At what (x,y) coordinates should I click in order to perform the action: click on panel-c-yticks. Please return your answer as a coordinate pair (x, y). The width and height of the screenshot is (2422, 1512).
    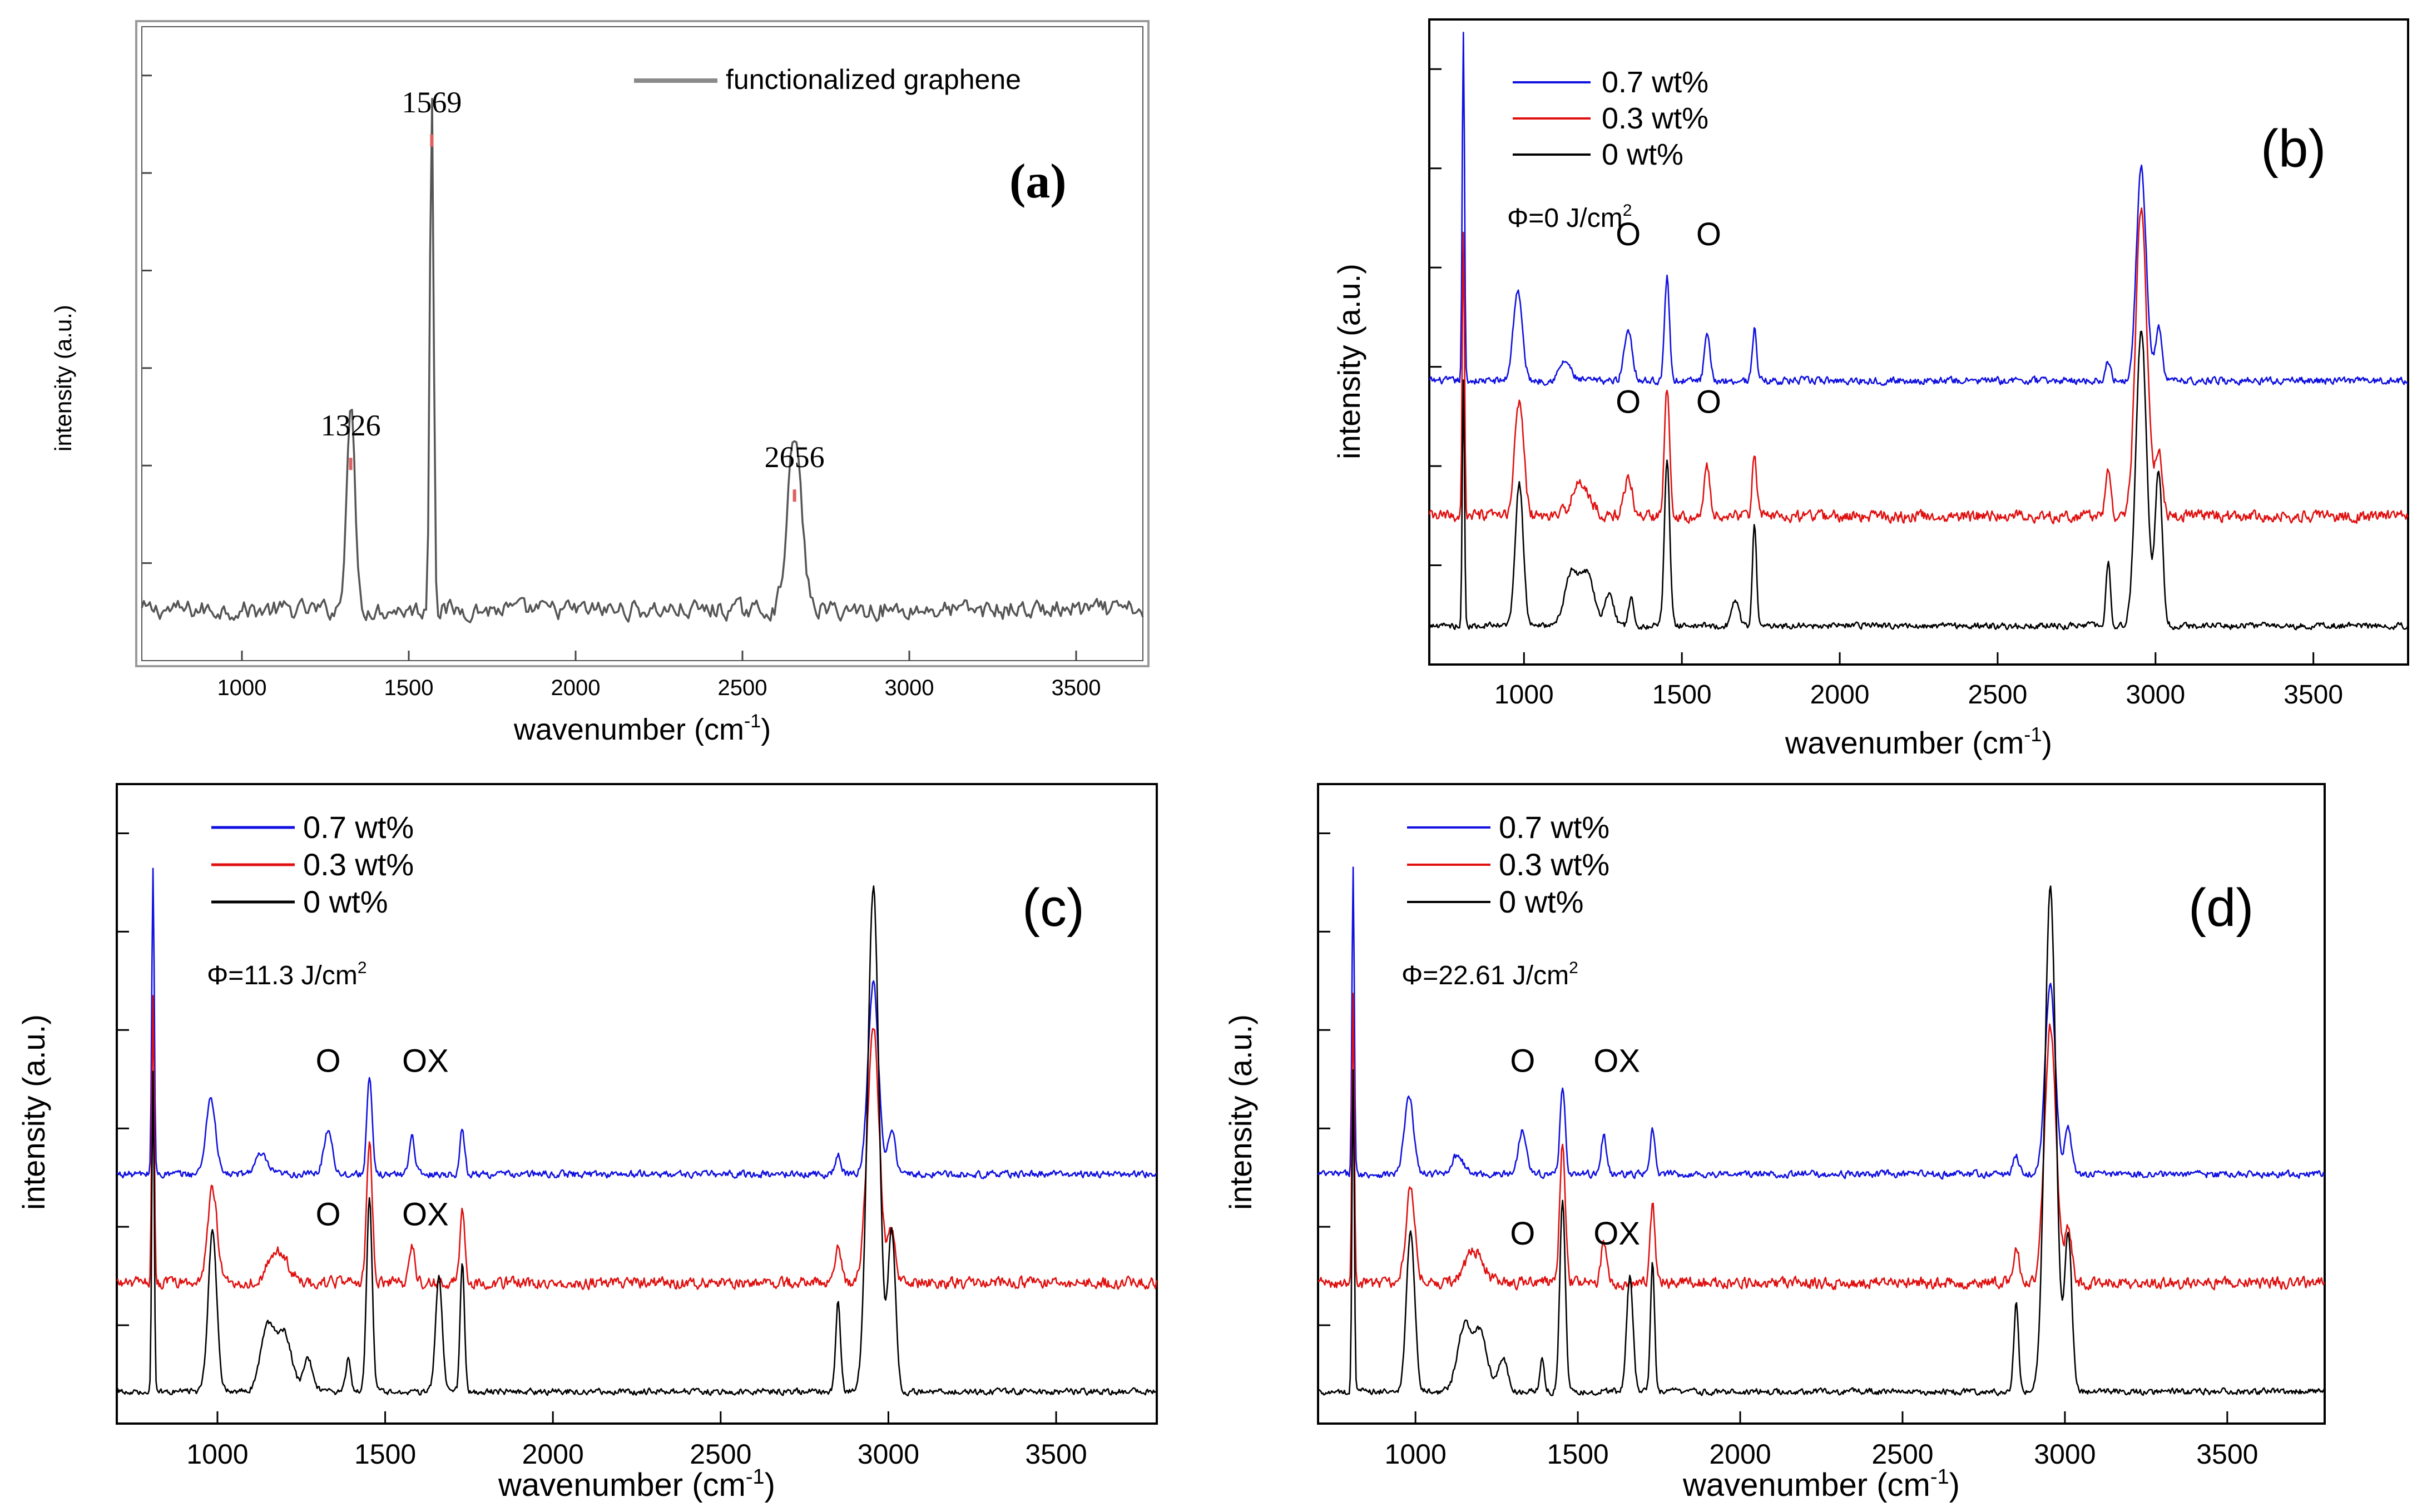
    Looking at the image, I should click on (123, 1079).